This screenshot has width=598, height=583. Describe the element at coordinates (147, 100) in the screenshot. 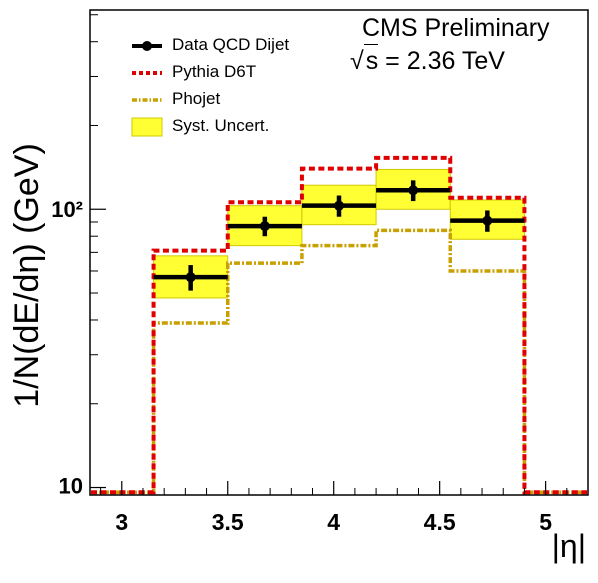

I see `legend-phojet-line-icon` at that location.